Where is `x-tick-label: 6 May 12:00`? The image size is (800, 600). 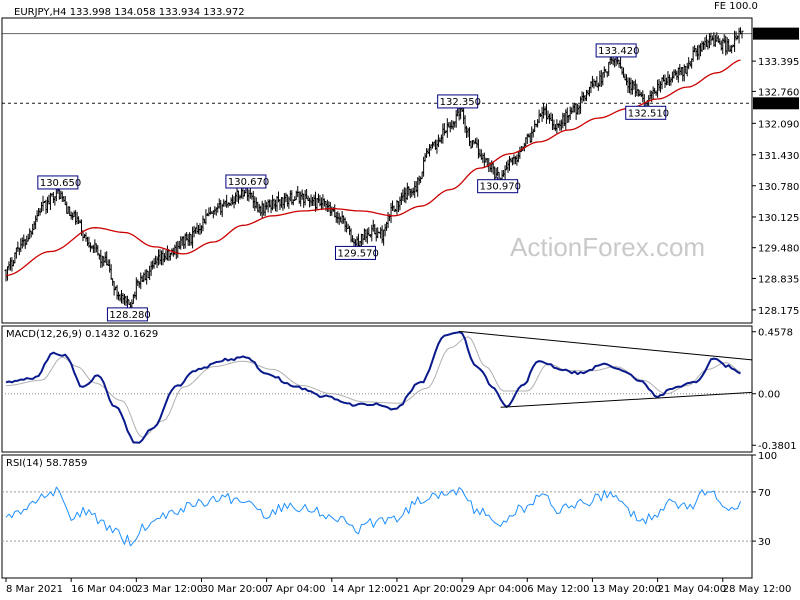
x-tick-label: 6 May 12:00 is located at coordinates (558, 589).